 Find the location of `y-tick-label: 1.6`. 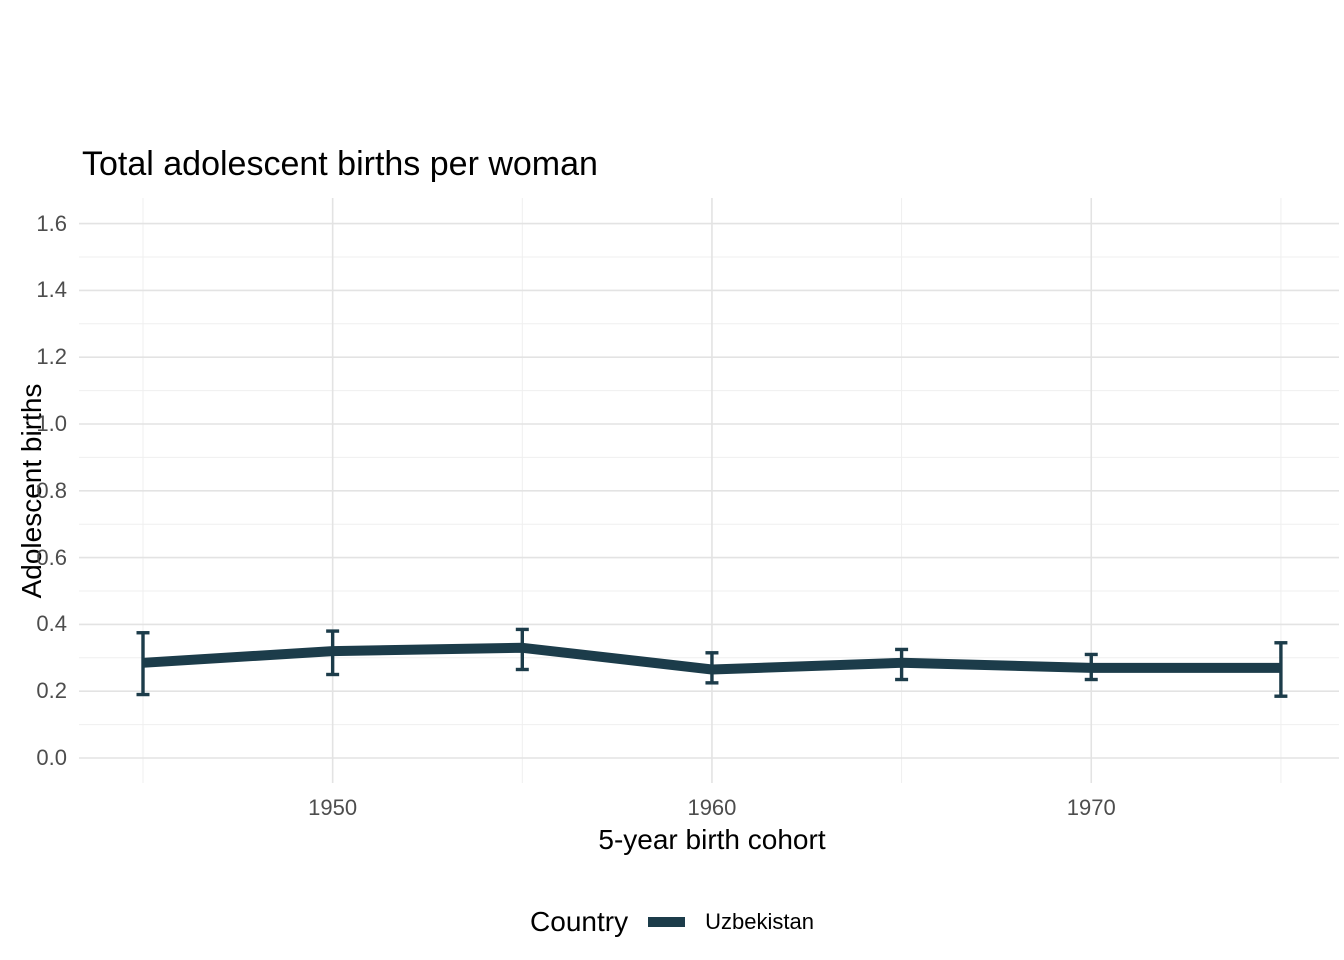

y-tick-label: 1.6 is located at coordinates (51, 223).